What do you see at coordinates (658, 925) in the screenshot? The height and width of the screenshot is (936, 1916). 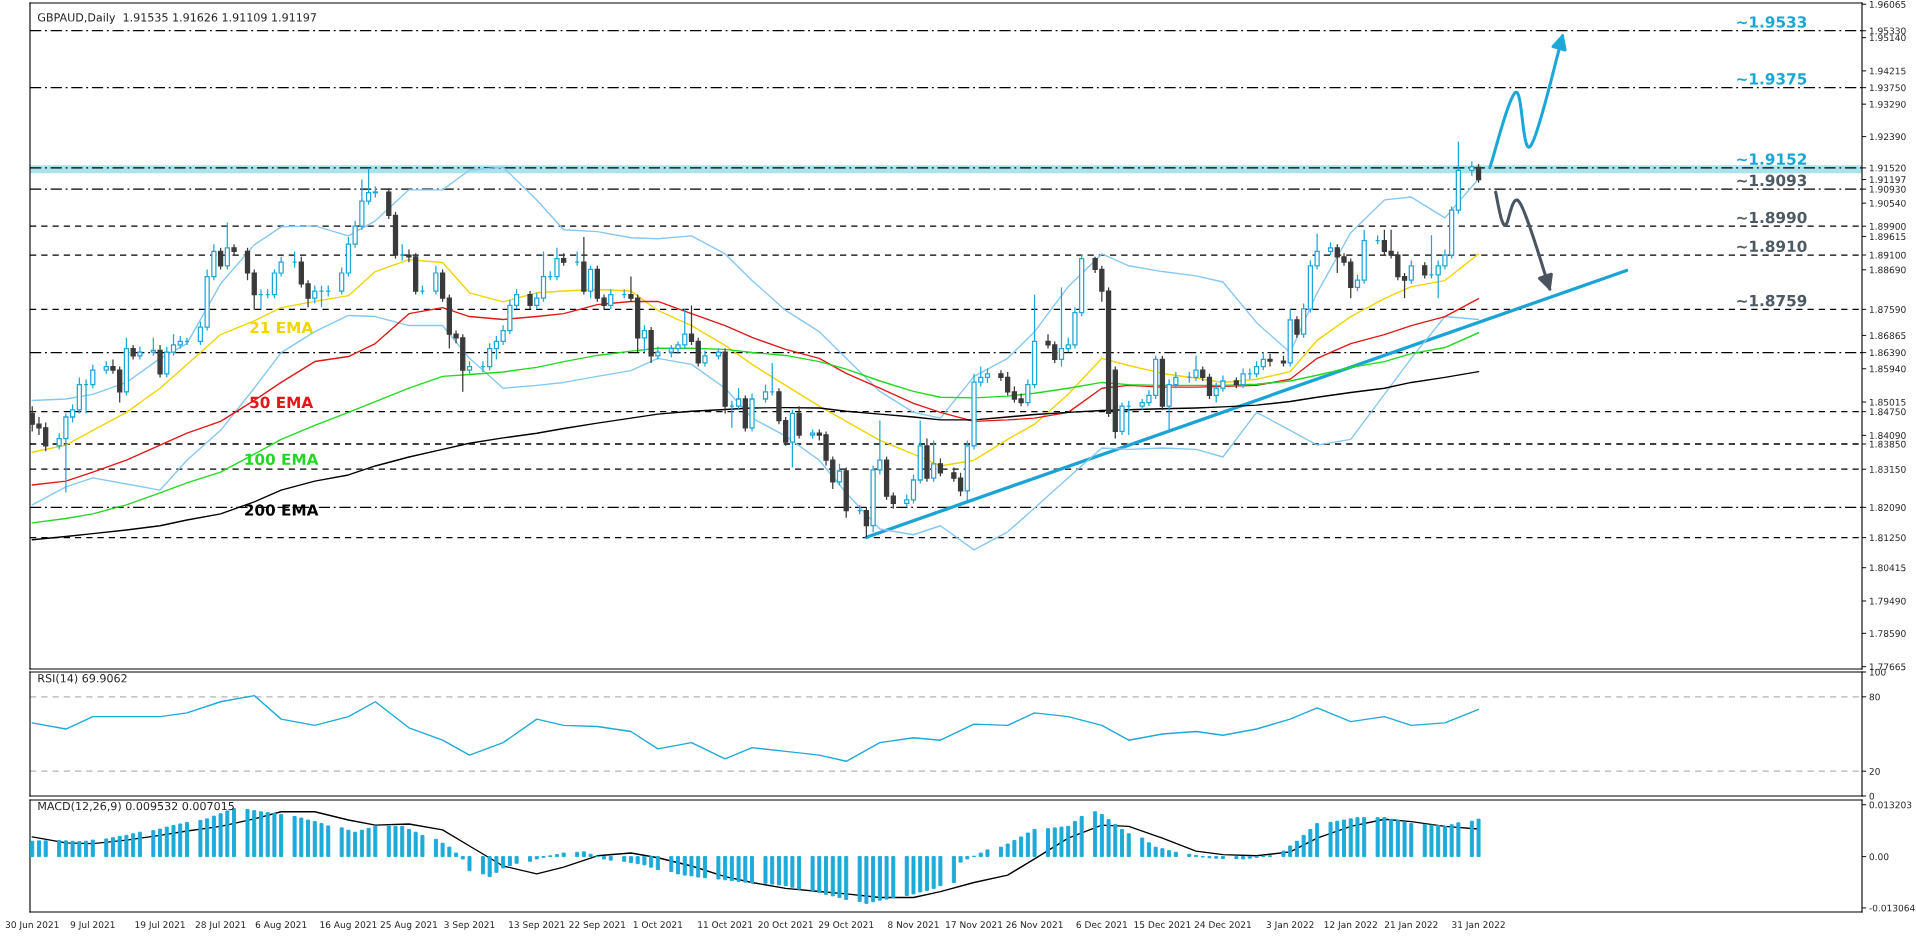 I see `x-tick-label: 1 Oct 2021` at bounding box center [658, 925].